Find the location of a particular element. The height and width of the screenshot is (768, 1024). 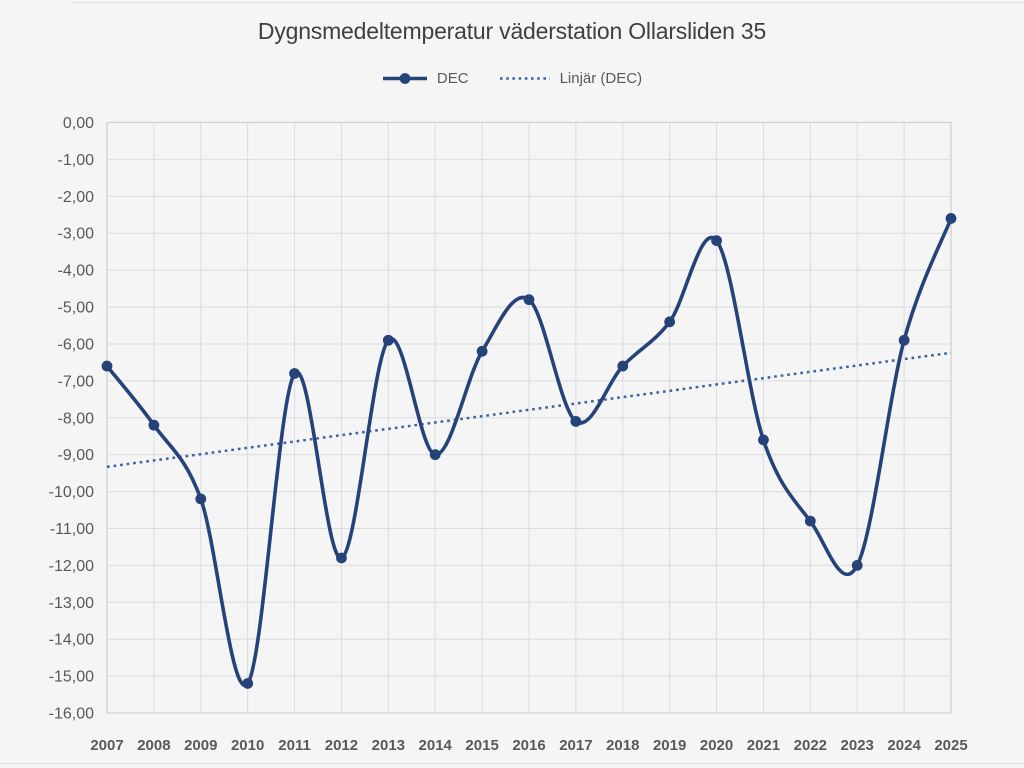

x-axis-tick-label: 2010 is located at coordinates (247, 745).